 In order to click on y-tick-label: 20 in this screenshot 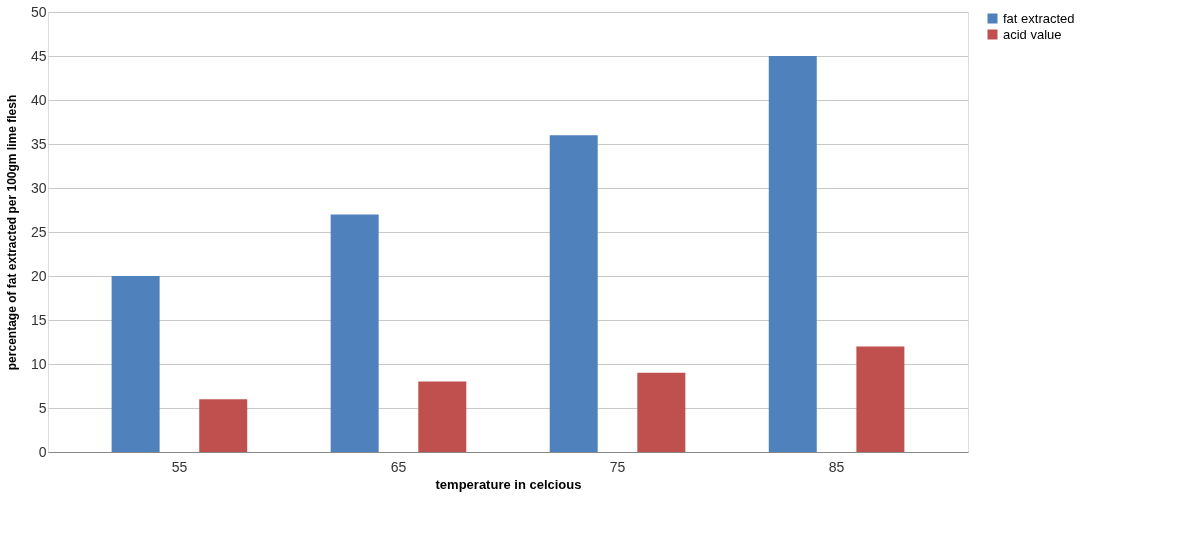, I will do `click(38, 275)`.